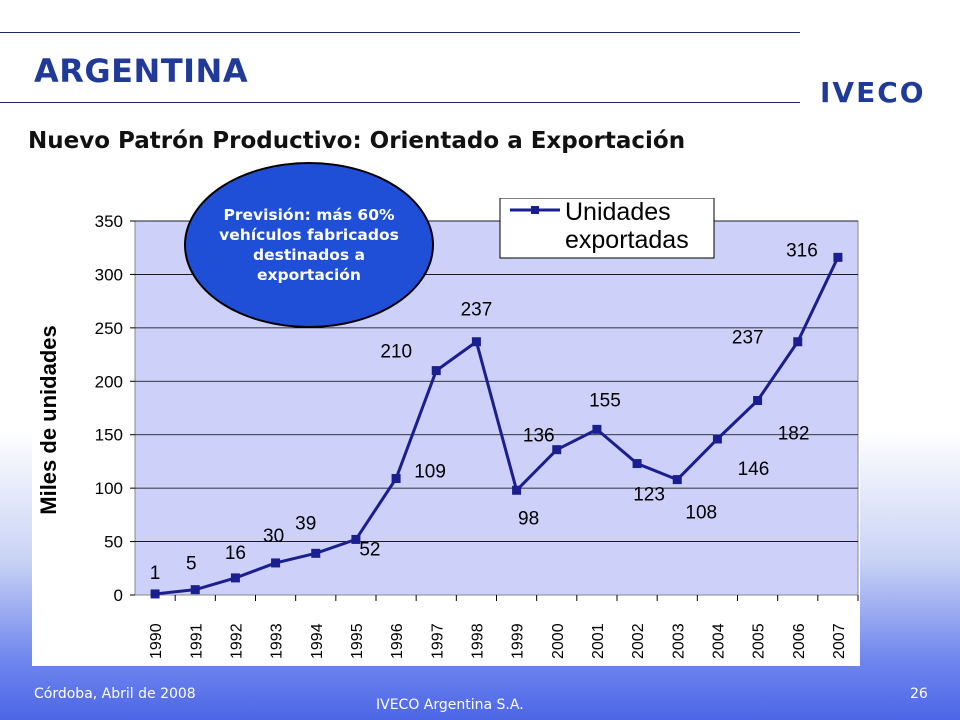 The width and height of the screenshot is (960, 720). What do you see at coordinates (109, 488) in the screenshot?
I see `y-tick-label: 100` at bounding box center [109, 488].